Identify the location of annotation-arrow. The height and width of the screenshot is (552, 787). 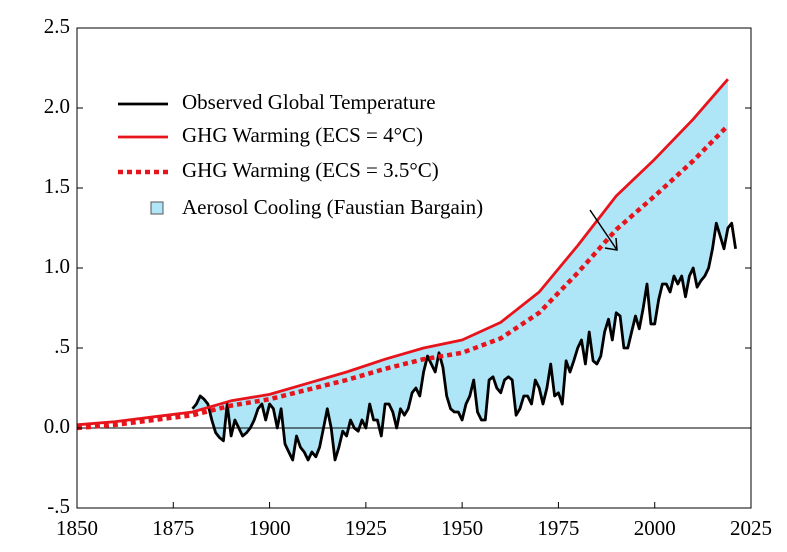
(603, 230).